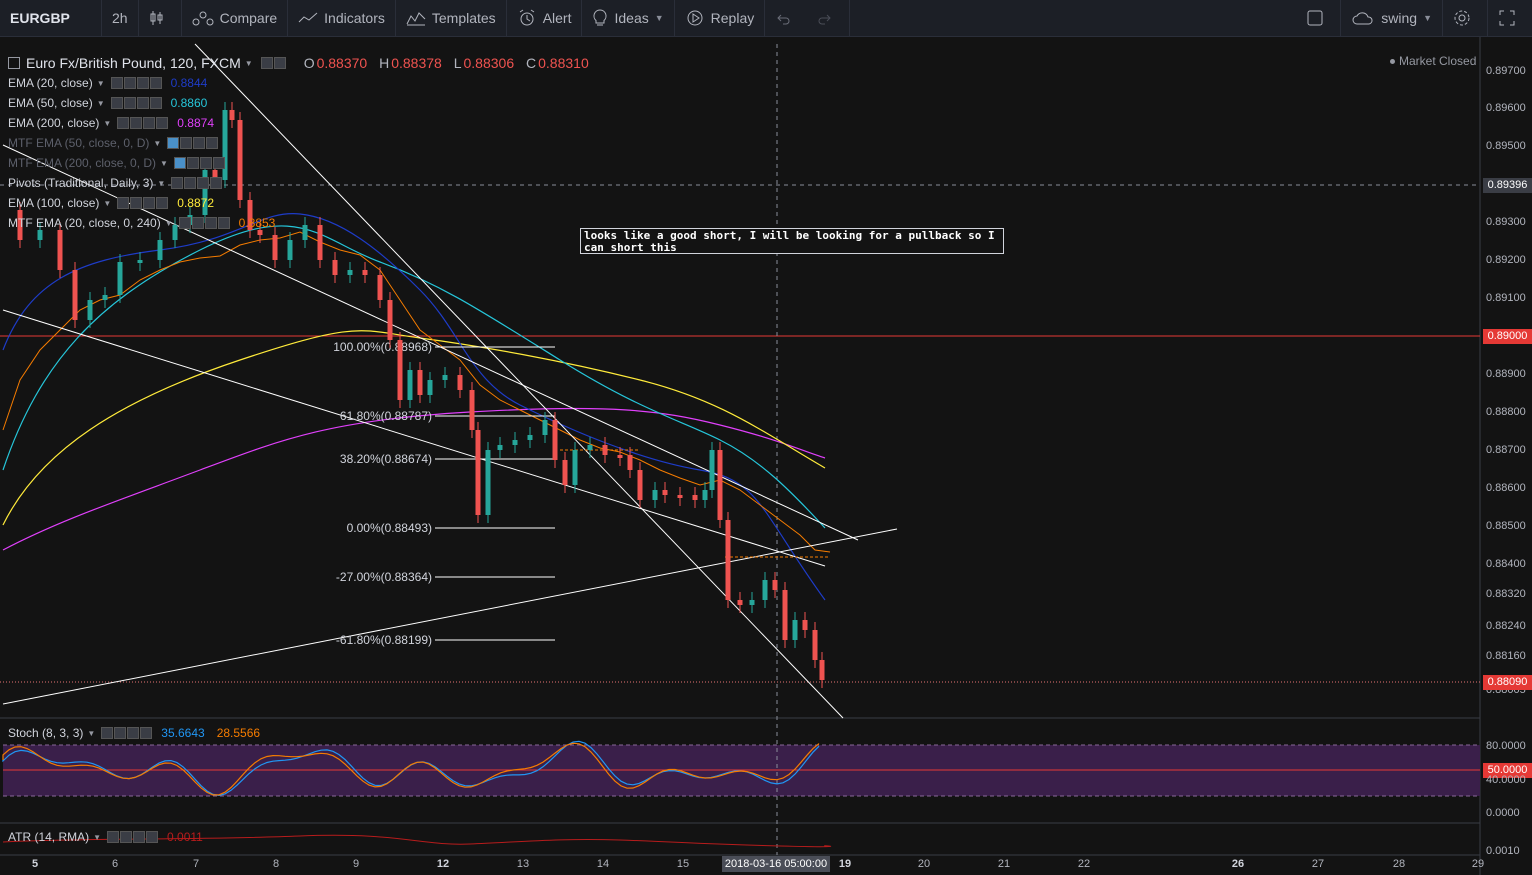 Image resolution: width=1532 pixels, height=875 pixels. I want to click on price-axis-label: 0.88400, so click(1506, 564).